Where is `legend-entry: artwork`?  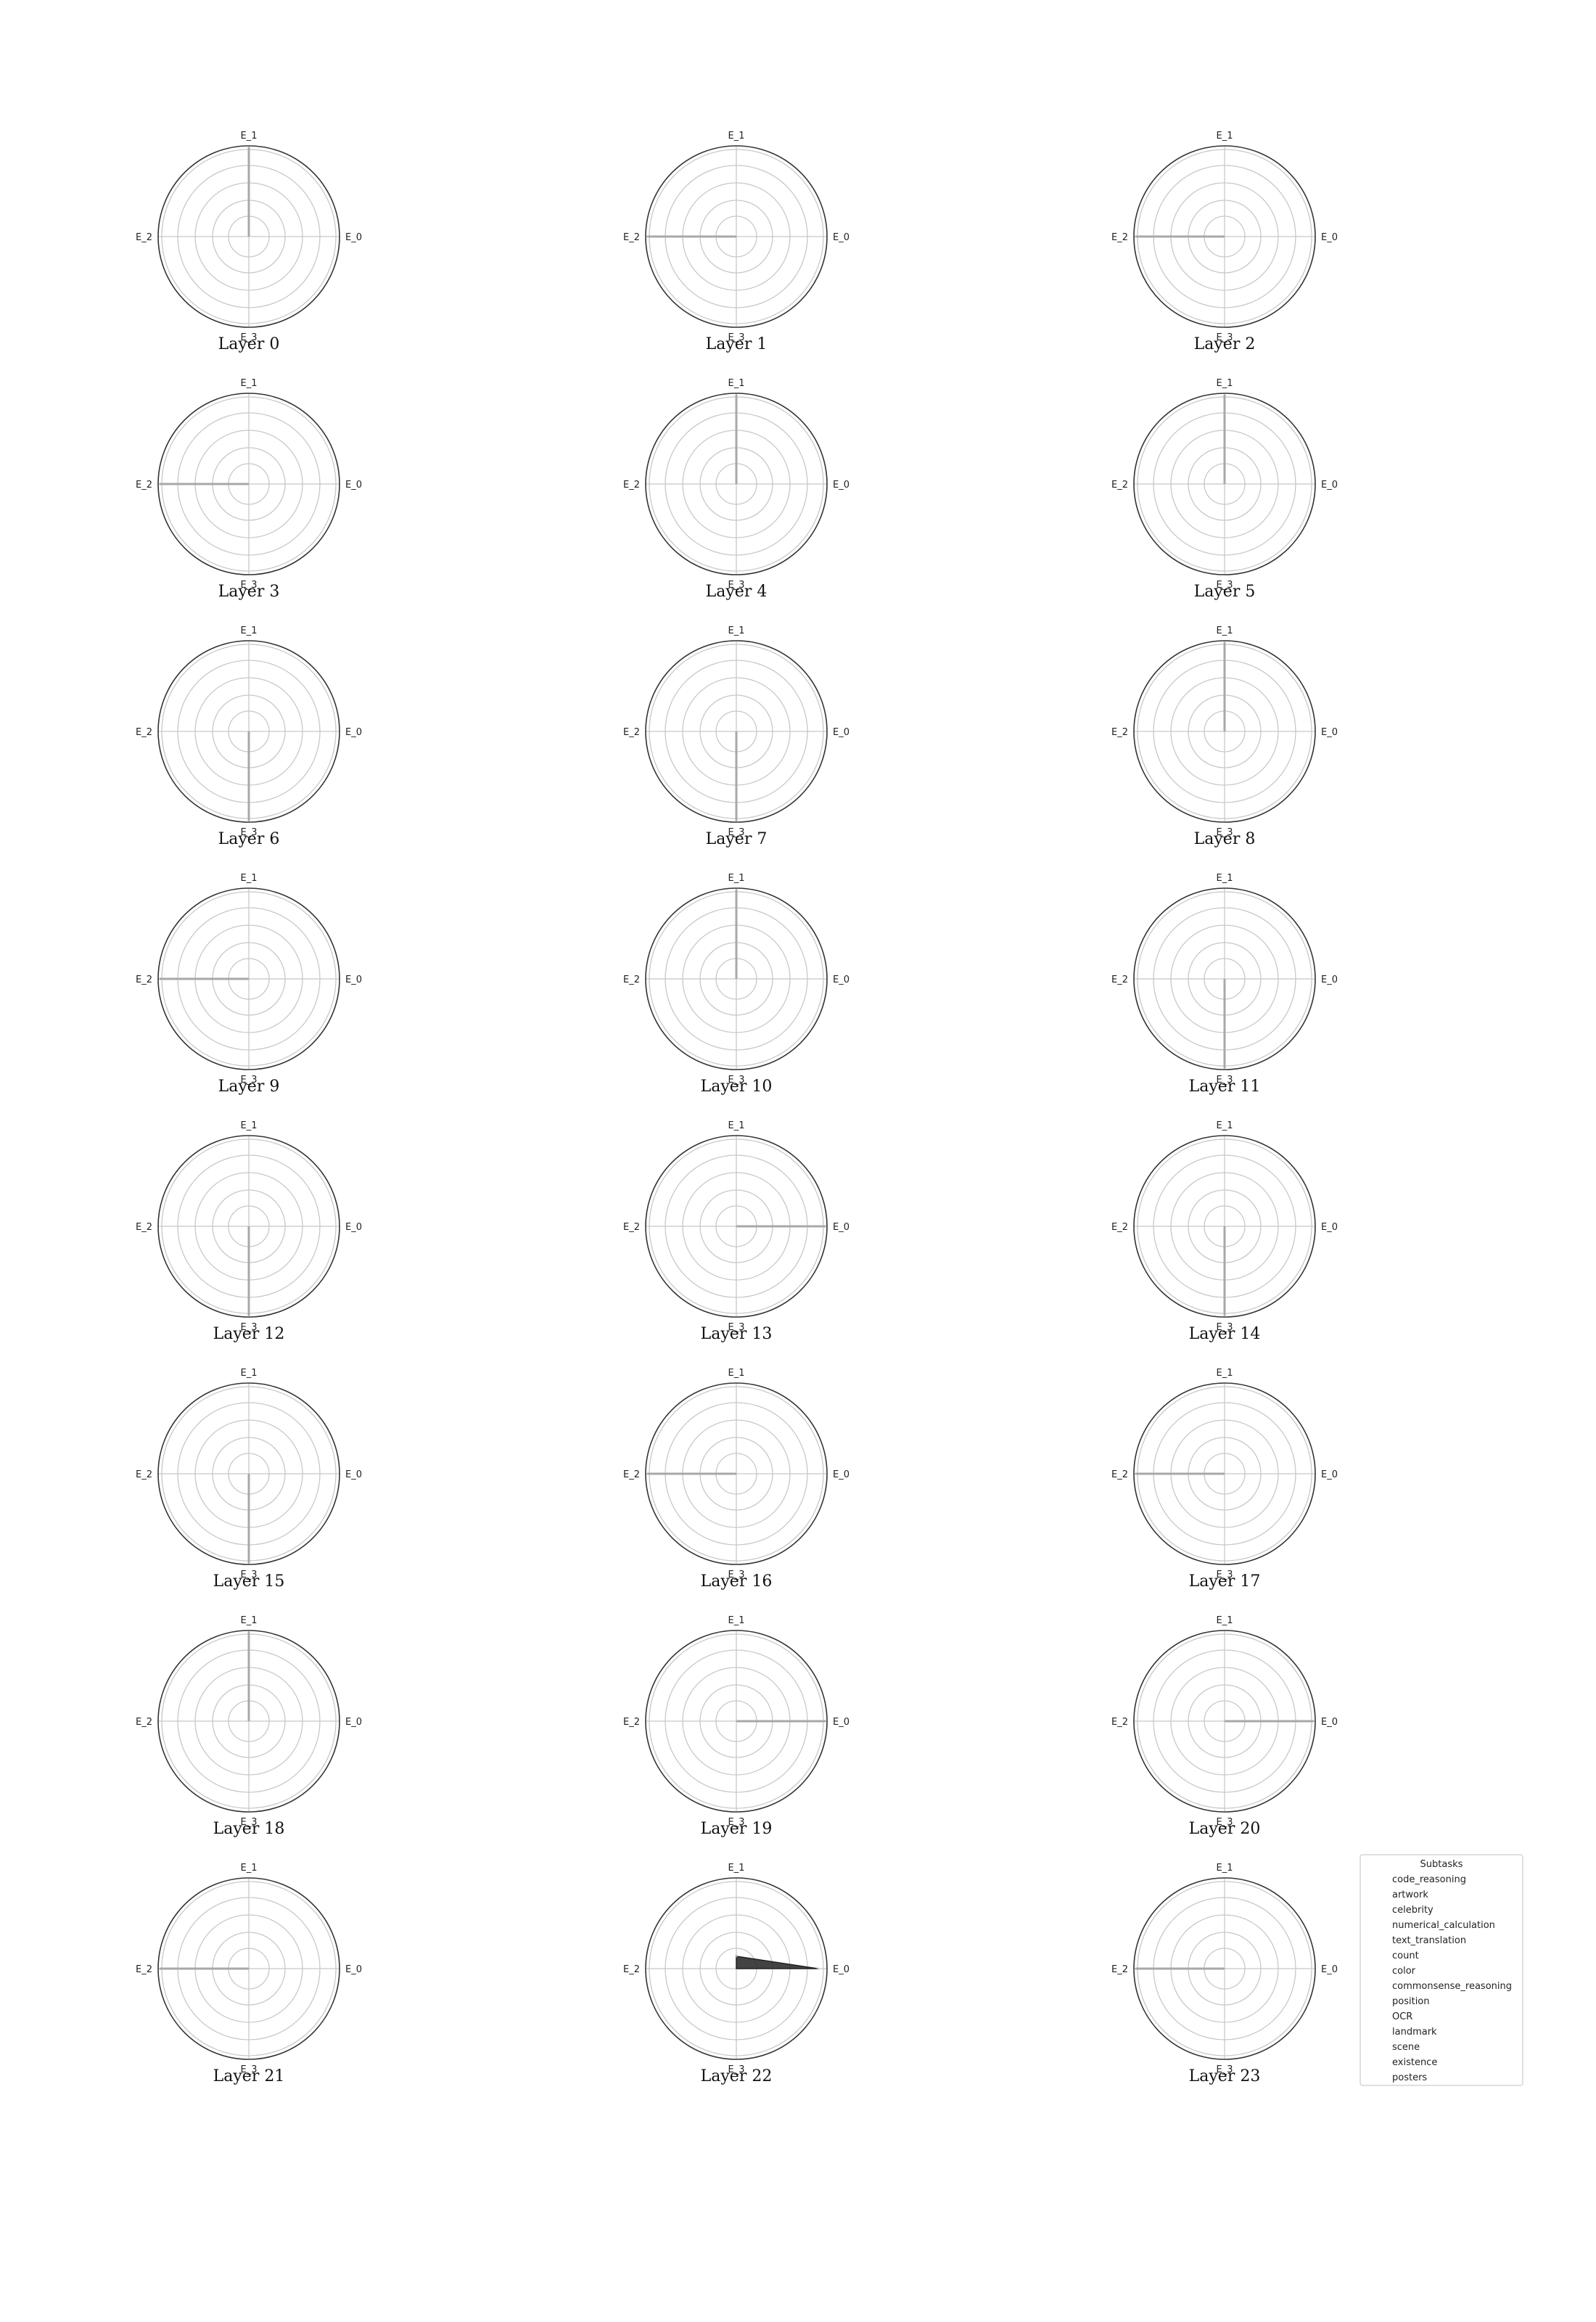
legend-entry: artwork is located at coordinates (1410, 1895).